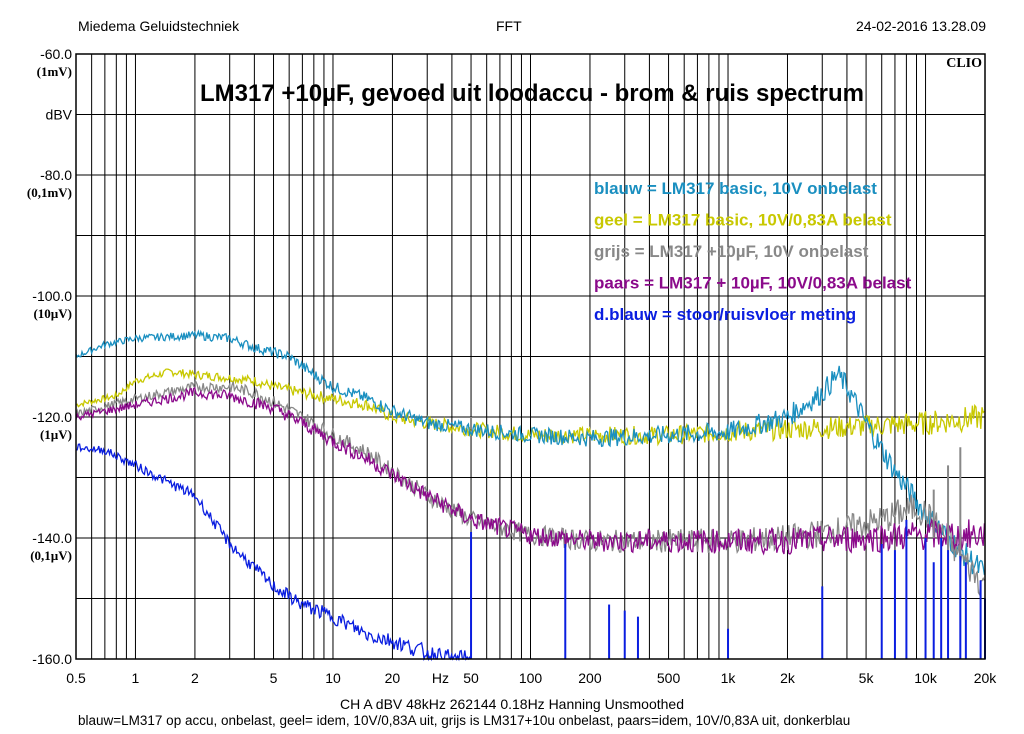 This screenshot has width=1024, height=734. Describe the element at coordinates (393, 678) in the screenshot. I see `x-tick-label: 20` at that location.